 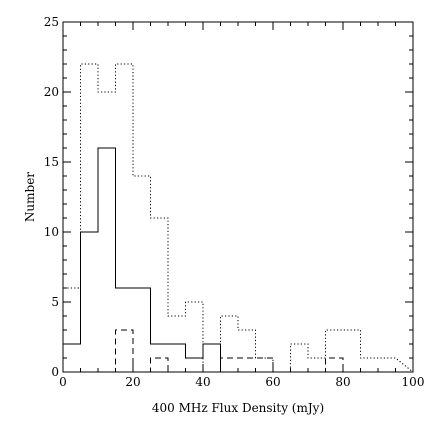 I want to click on y-tick-label: 10, so click(x=51, y=232).